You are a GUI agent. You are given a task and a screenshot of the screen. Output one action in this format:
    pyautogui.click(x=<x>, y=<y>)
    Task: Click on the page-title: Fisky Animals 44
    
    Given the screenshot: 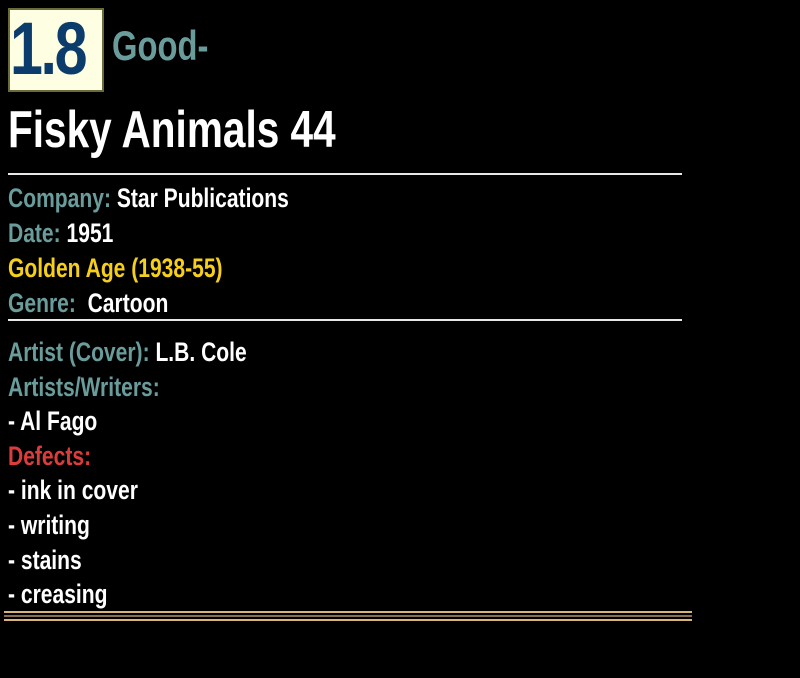 What is the action you would take?
    pyautogui.click(x=172, y=130)
    